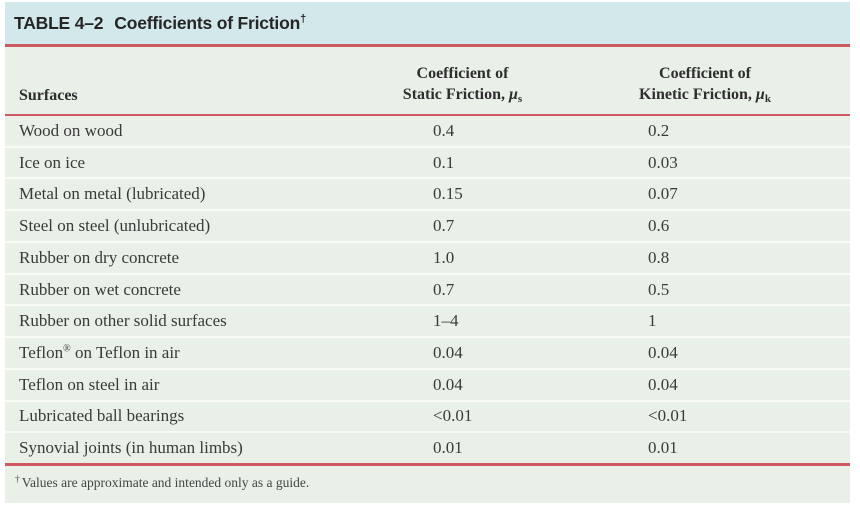 The image size is (860, 507). Describe the element at coordinates (427, 418) in the screenshot. I see `table-row: Lubricated ball bearings <0.01 <0.01` at that location.